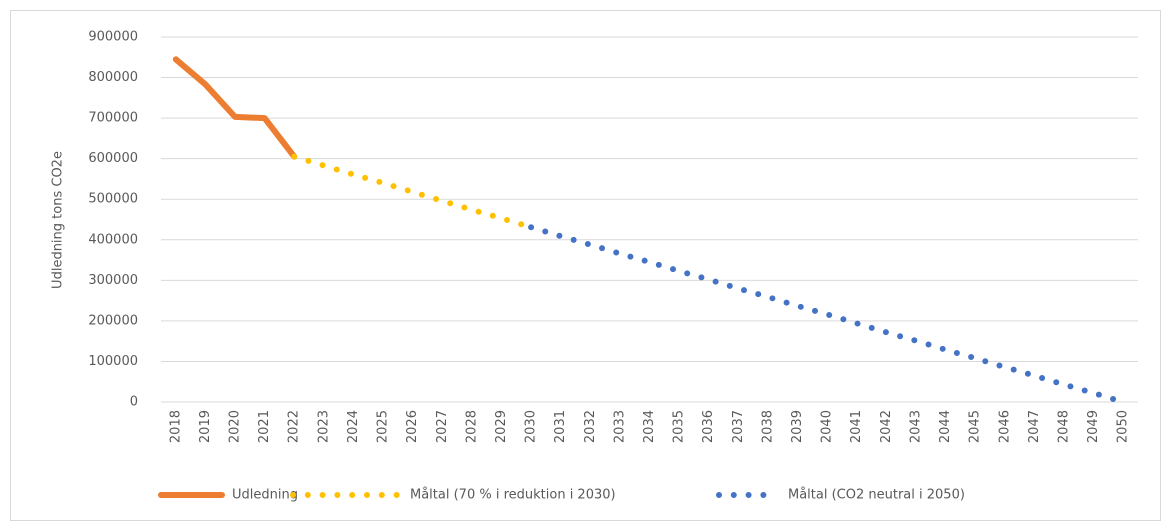 The image size is (1163, 524). Describe the element at coordinates (1034, 426) in the screenshot. I see `x-tick-label: 2047` at that location.